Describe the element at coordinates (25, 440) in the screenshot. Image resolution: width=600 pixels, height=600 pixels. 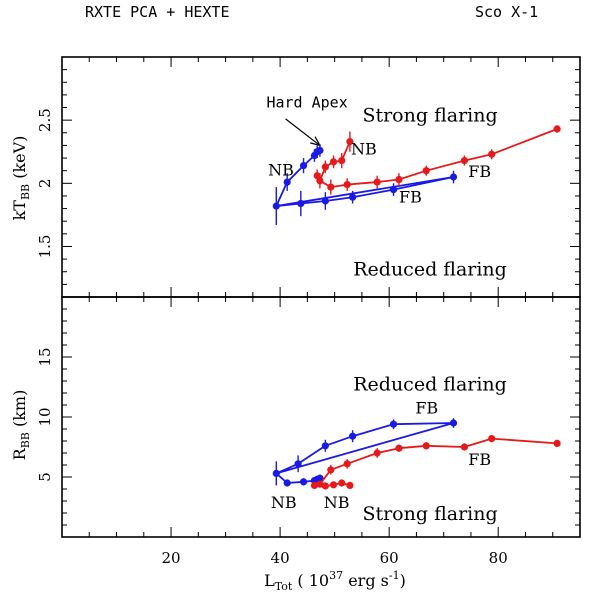
I see `bottom-ylabel-sub: BB` at that location.